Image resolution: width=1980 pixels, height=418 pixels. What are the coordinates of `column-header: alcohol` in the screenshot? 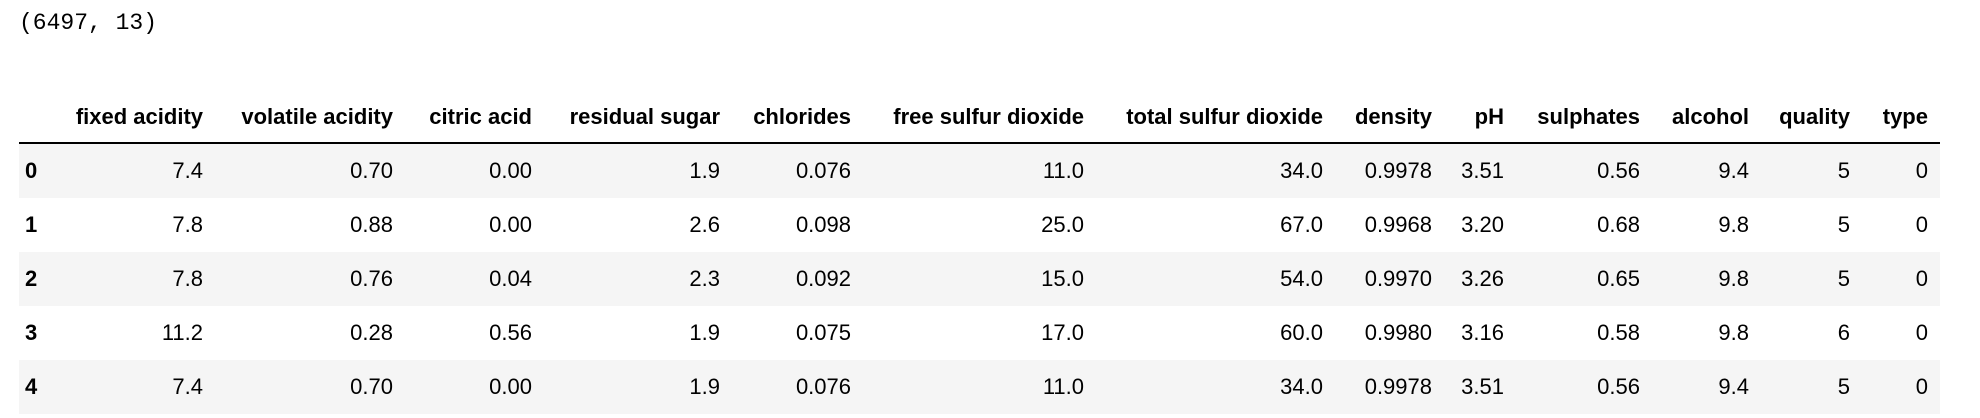 It's located at (1706, 118).